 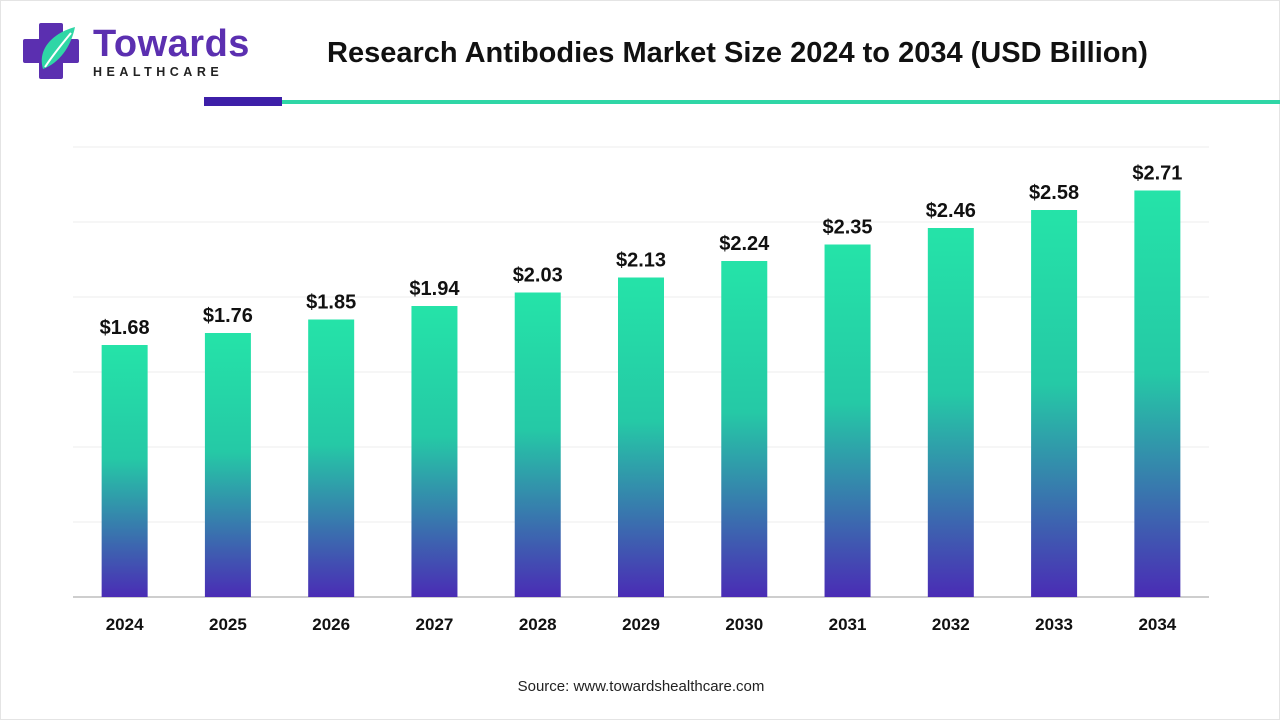 What do you see at coordinates (848, 228) in the screenshot?
I see `value-label-2031: $2.35` at bounding box center [848, 228].